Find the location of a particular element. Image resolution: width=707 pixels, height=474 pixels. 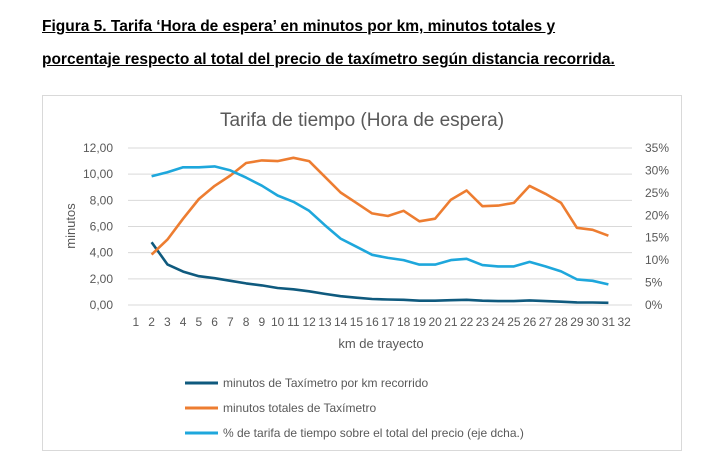

x-tick-label: 4 is located at coordinates (183, 322).